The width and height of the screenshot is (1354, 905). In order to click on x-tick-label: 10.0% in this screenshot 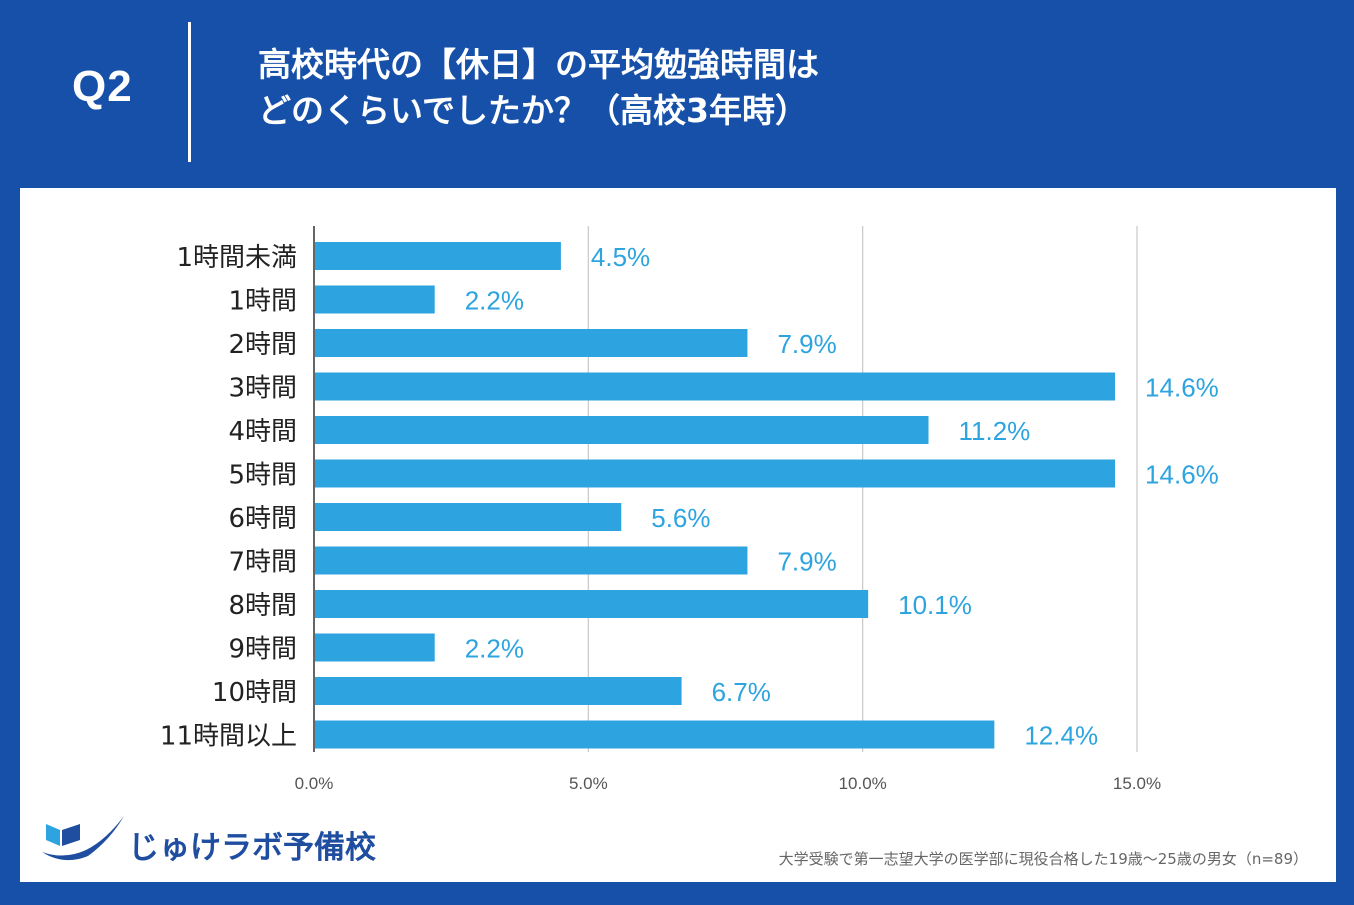, I will do `click(863, 783)`.